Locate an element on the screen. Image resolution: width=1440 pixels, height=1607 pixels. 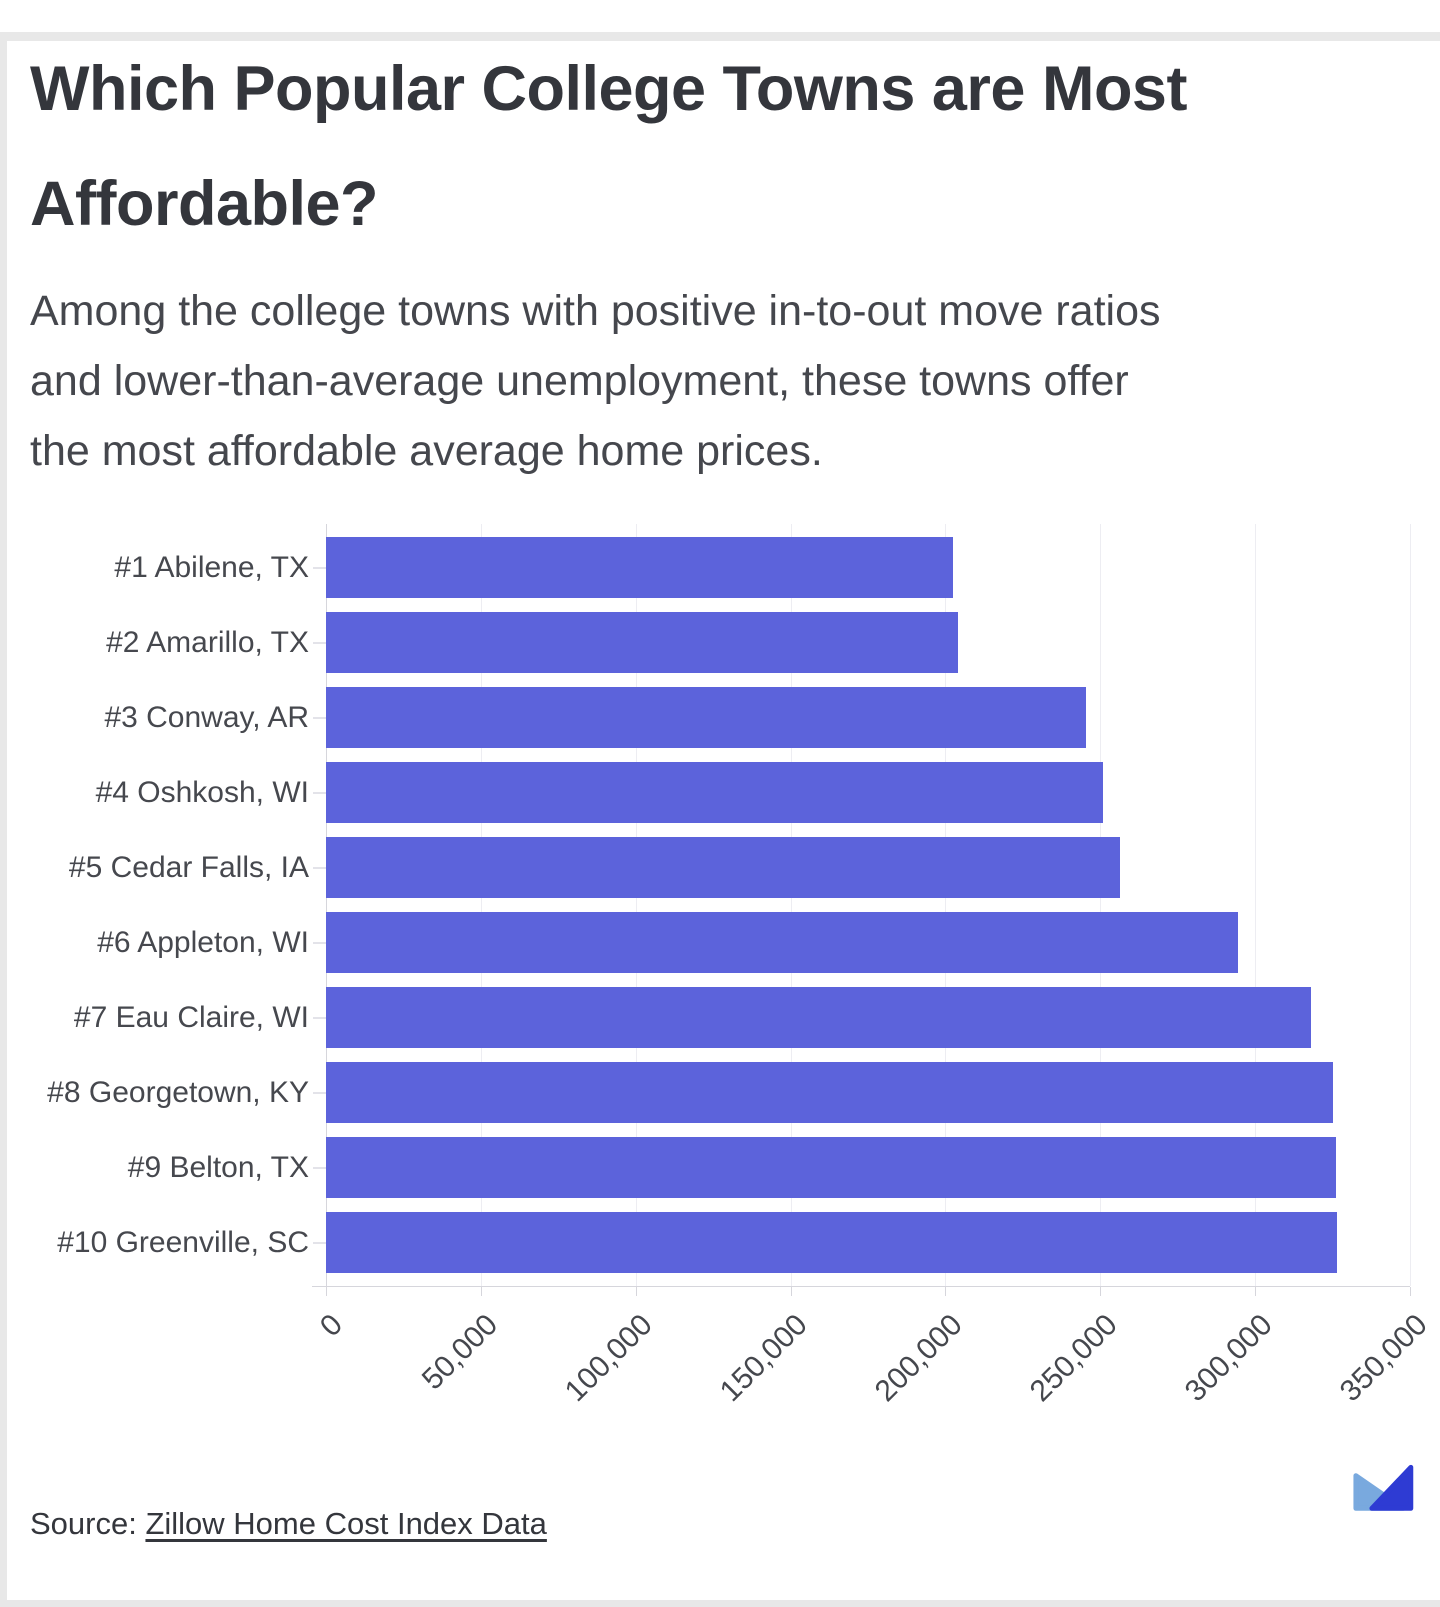
category-label: #2 Amarillo, TX is located at coordinates (207, 642).